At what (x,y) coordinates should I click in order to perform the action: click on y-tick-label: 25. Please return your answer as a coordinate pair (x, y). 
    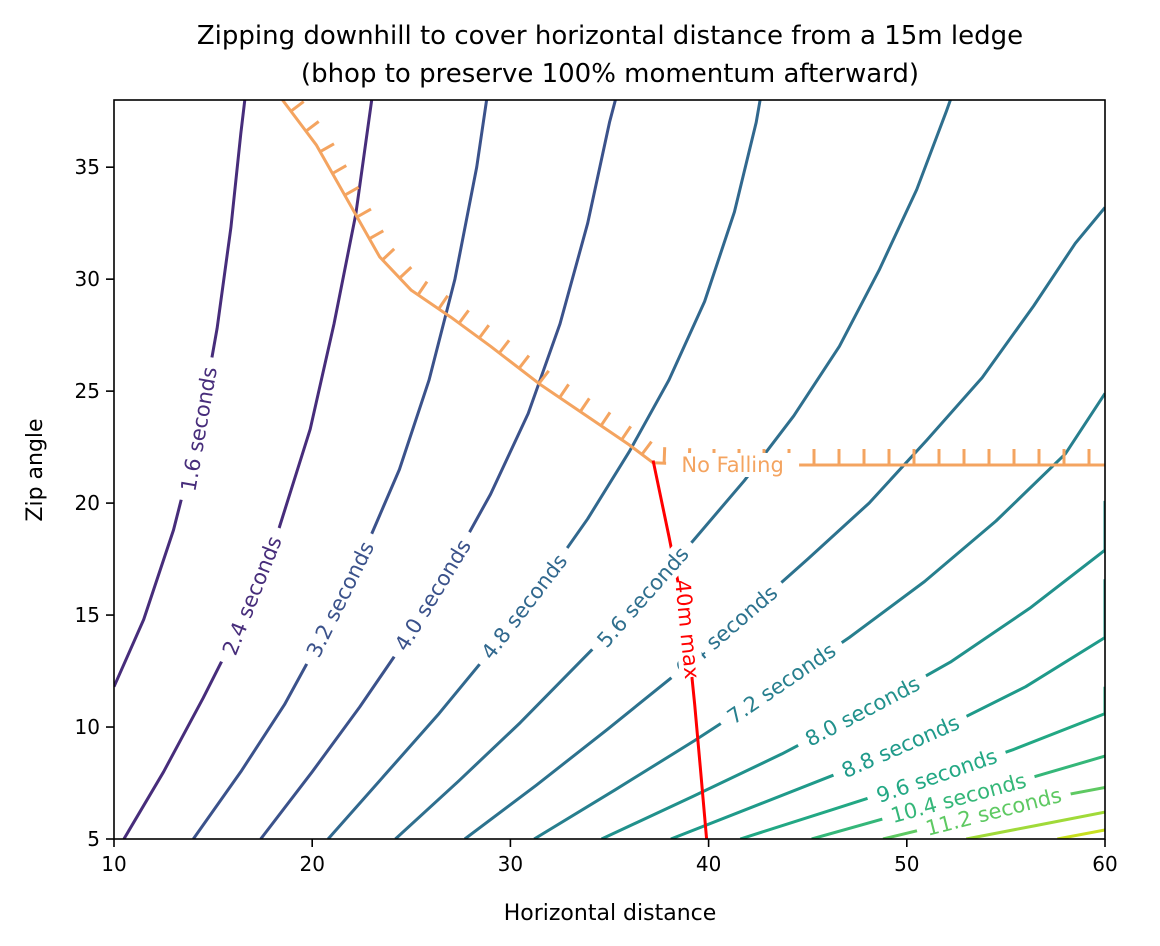
    Looking at the image, I should click on (87, 391).